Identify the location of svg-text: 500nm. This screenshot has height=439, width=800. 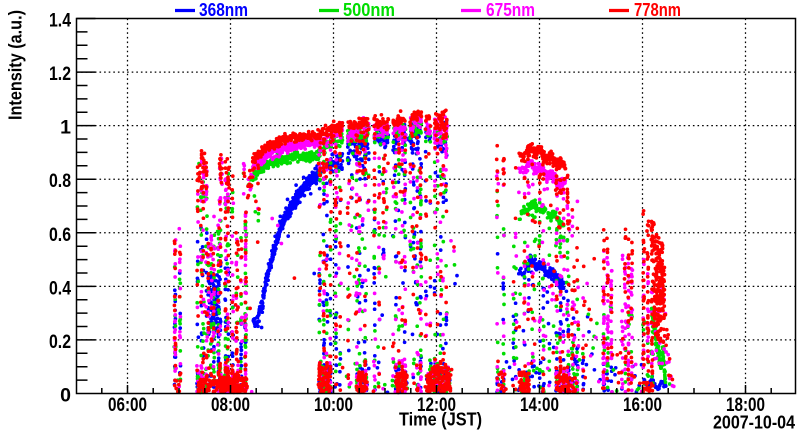
(369, 10).